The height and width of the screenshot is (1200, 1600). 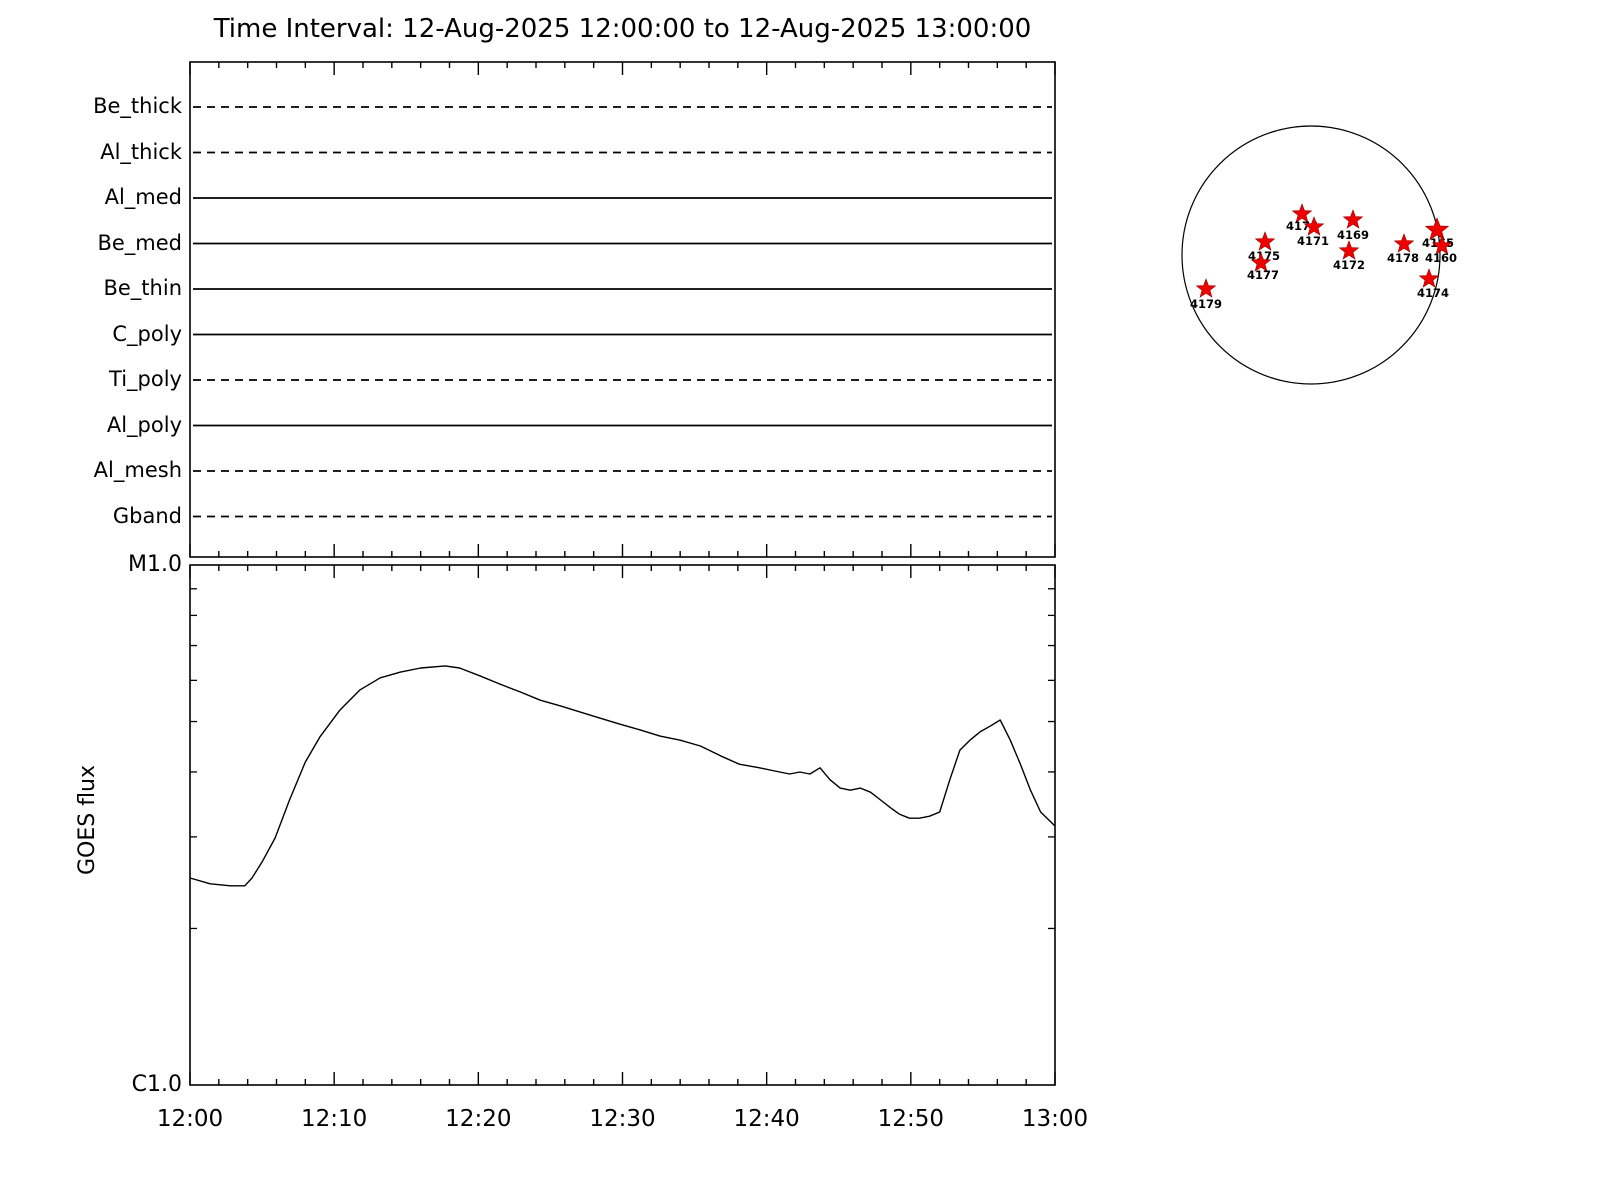 What do you see at coordinates (156, 1084) in the screenshot?
I see `goes-y-bottom-label: C1.0` at bounding box center [156, 1084].